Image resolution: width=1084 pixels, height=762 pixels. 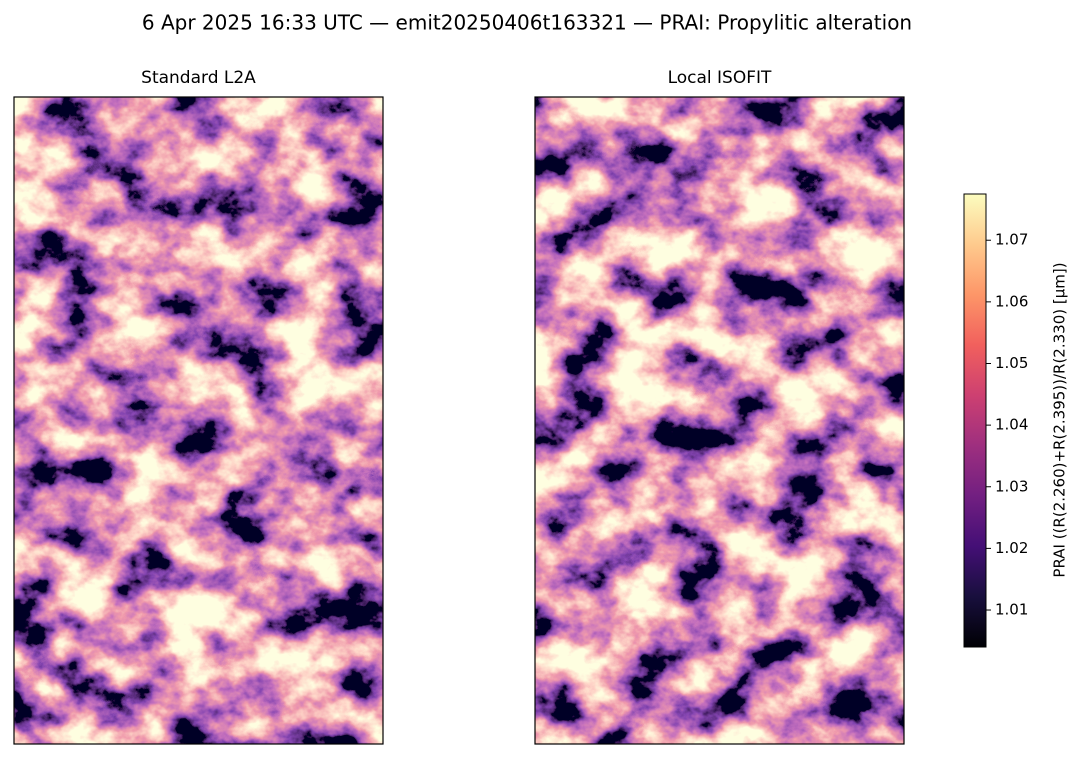 I want to click on tick-label: 1.01, so click(x=1011, y=610).